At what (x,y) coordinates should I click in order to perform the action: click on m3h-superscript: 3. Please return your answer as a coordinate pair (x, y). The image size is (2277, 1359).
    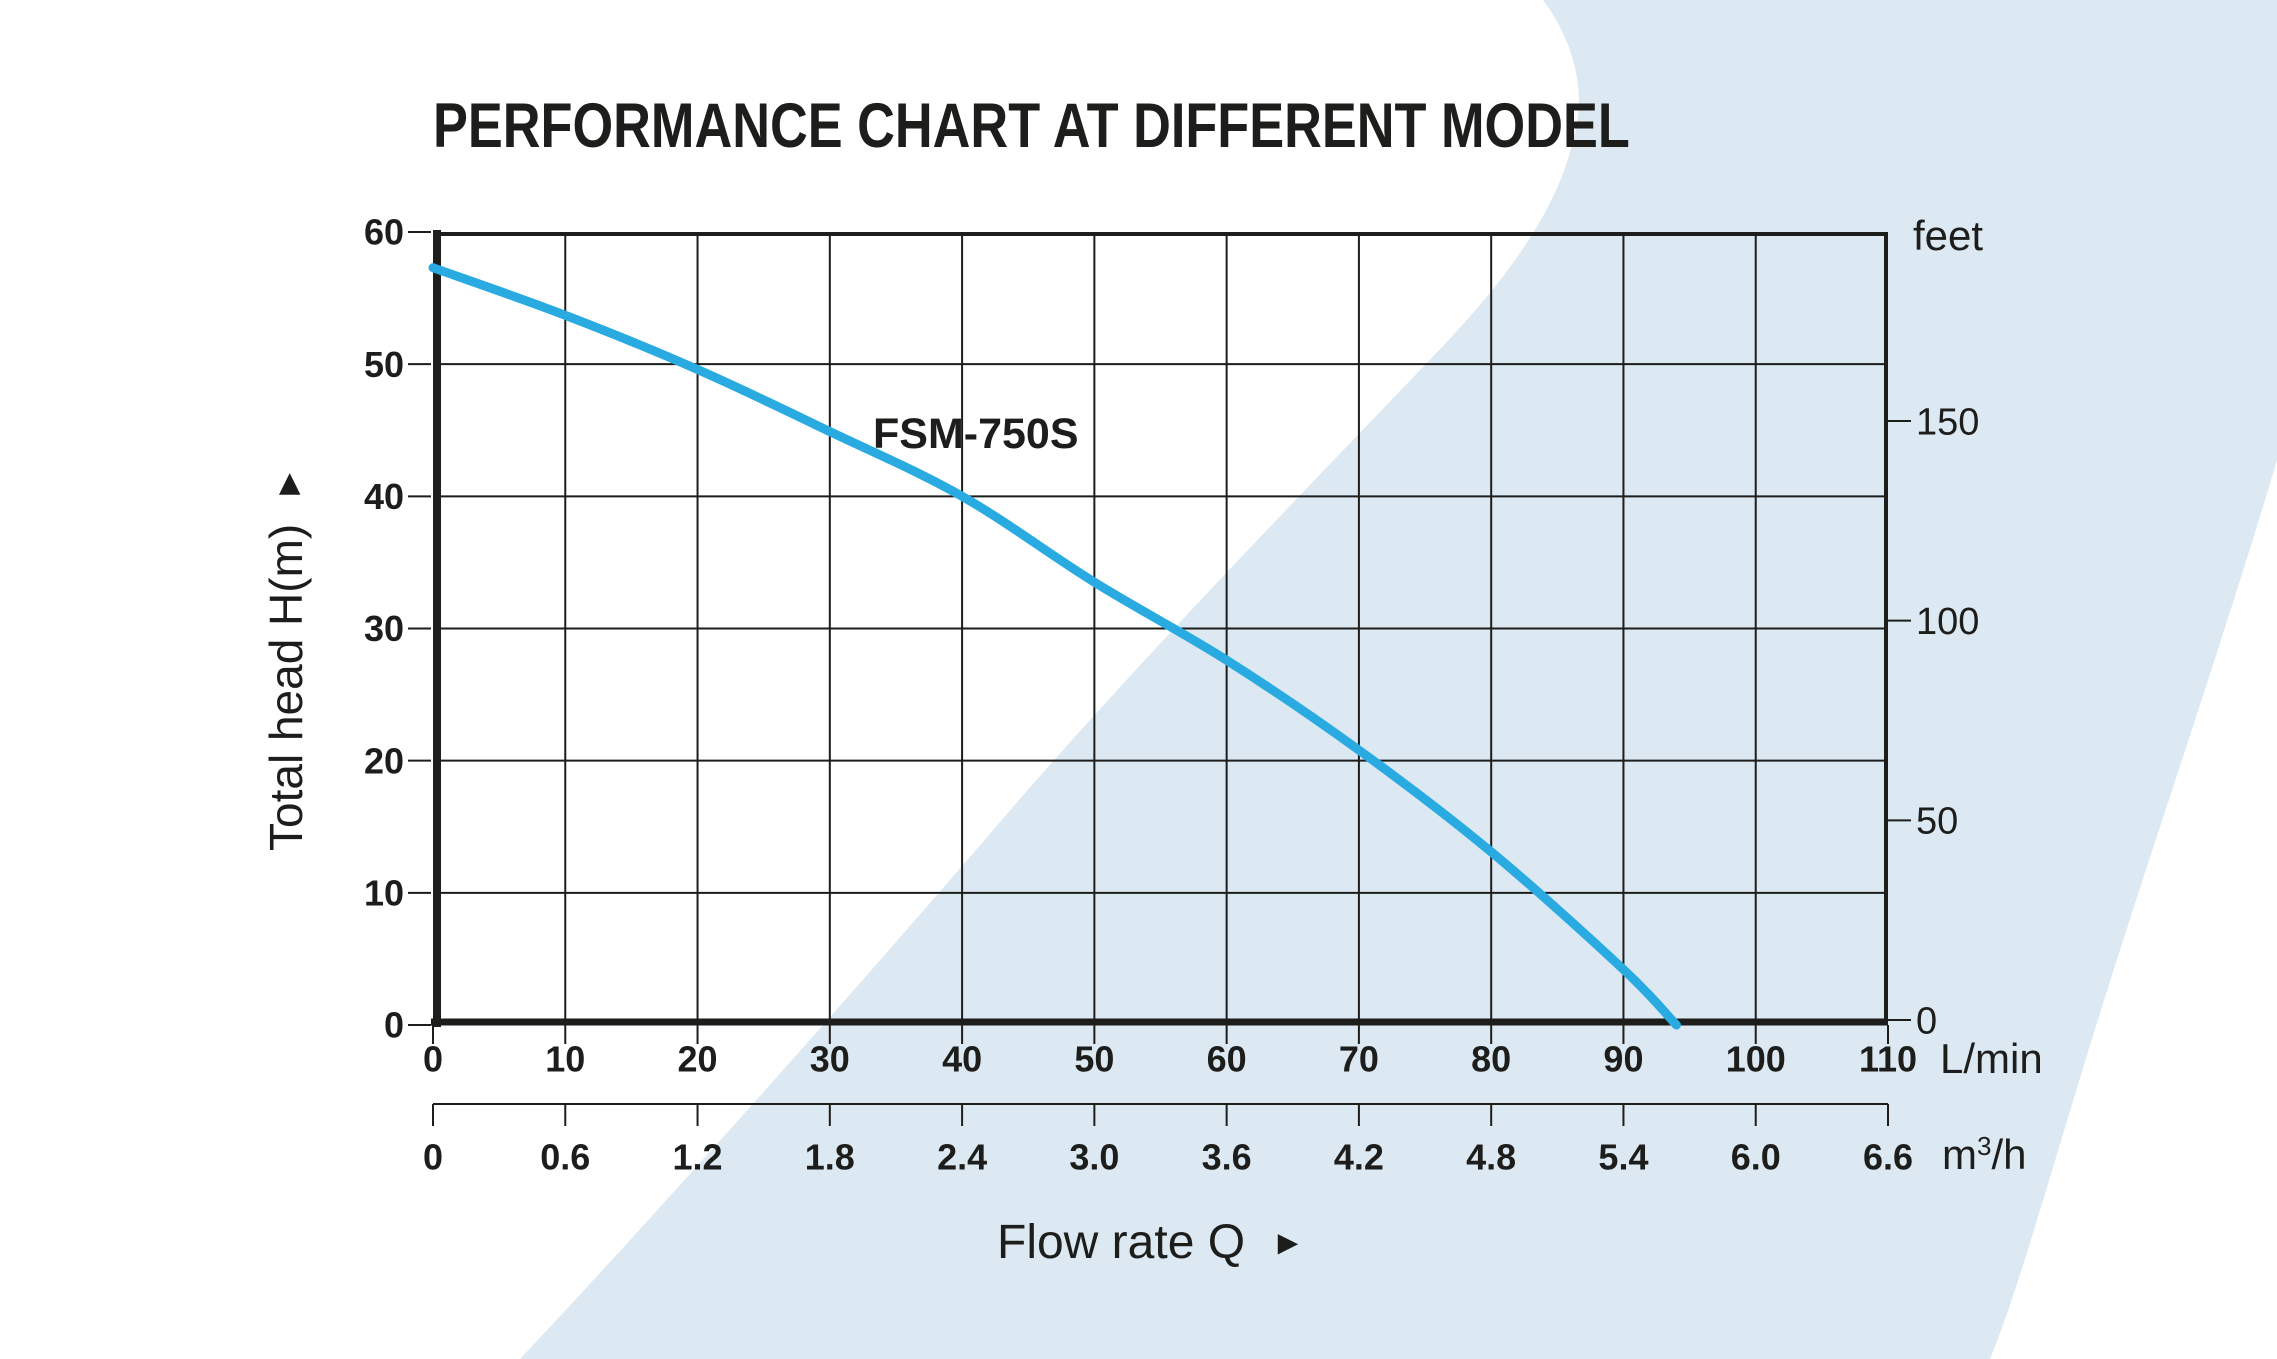
    Looking at the image, I should click on (1984, 1146).